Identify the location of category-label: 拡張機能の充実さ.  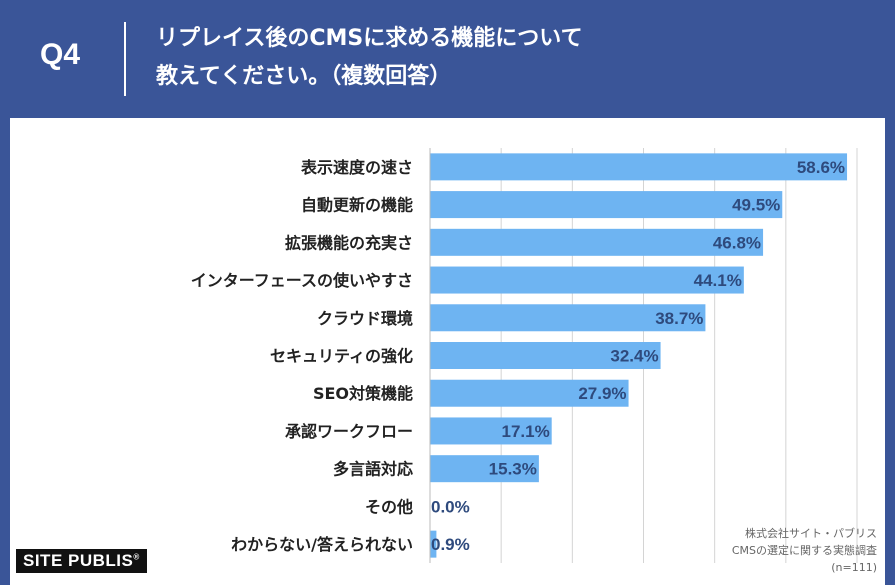
(349, 242).